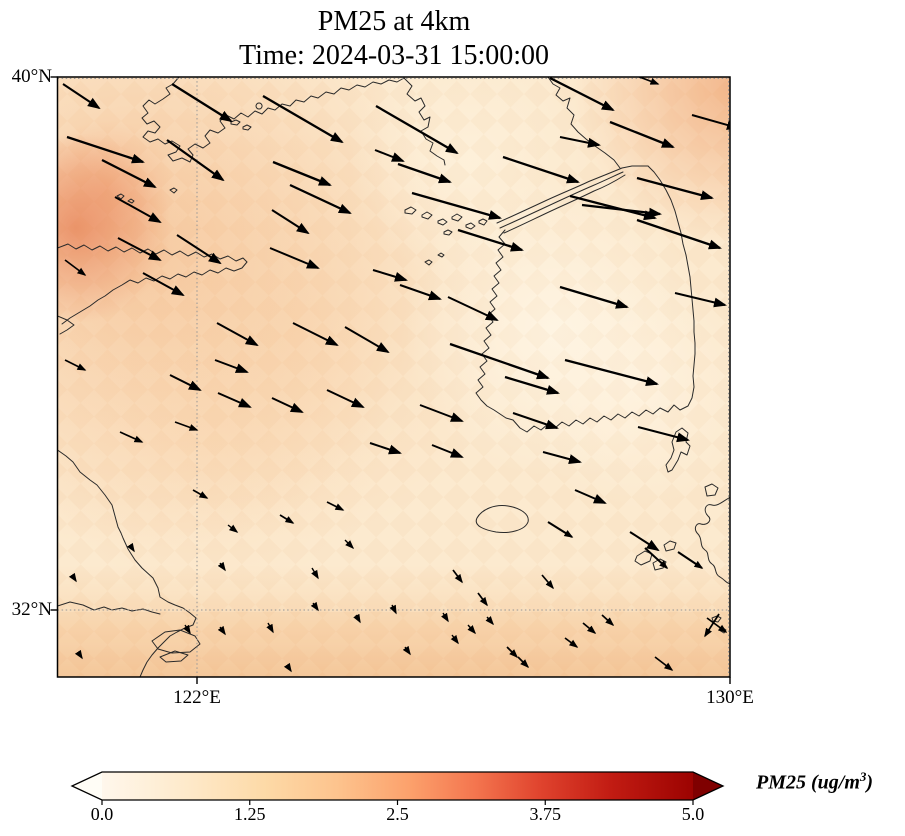  What do you see at coordinates (176, 641) in the screenshot?
I see `chongming-island` at bounding box center [176, 641].